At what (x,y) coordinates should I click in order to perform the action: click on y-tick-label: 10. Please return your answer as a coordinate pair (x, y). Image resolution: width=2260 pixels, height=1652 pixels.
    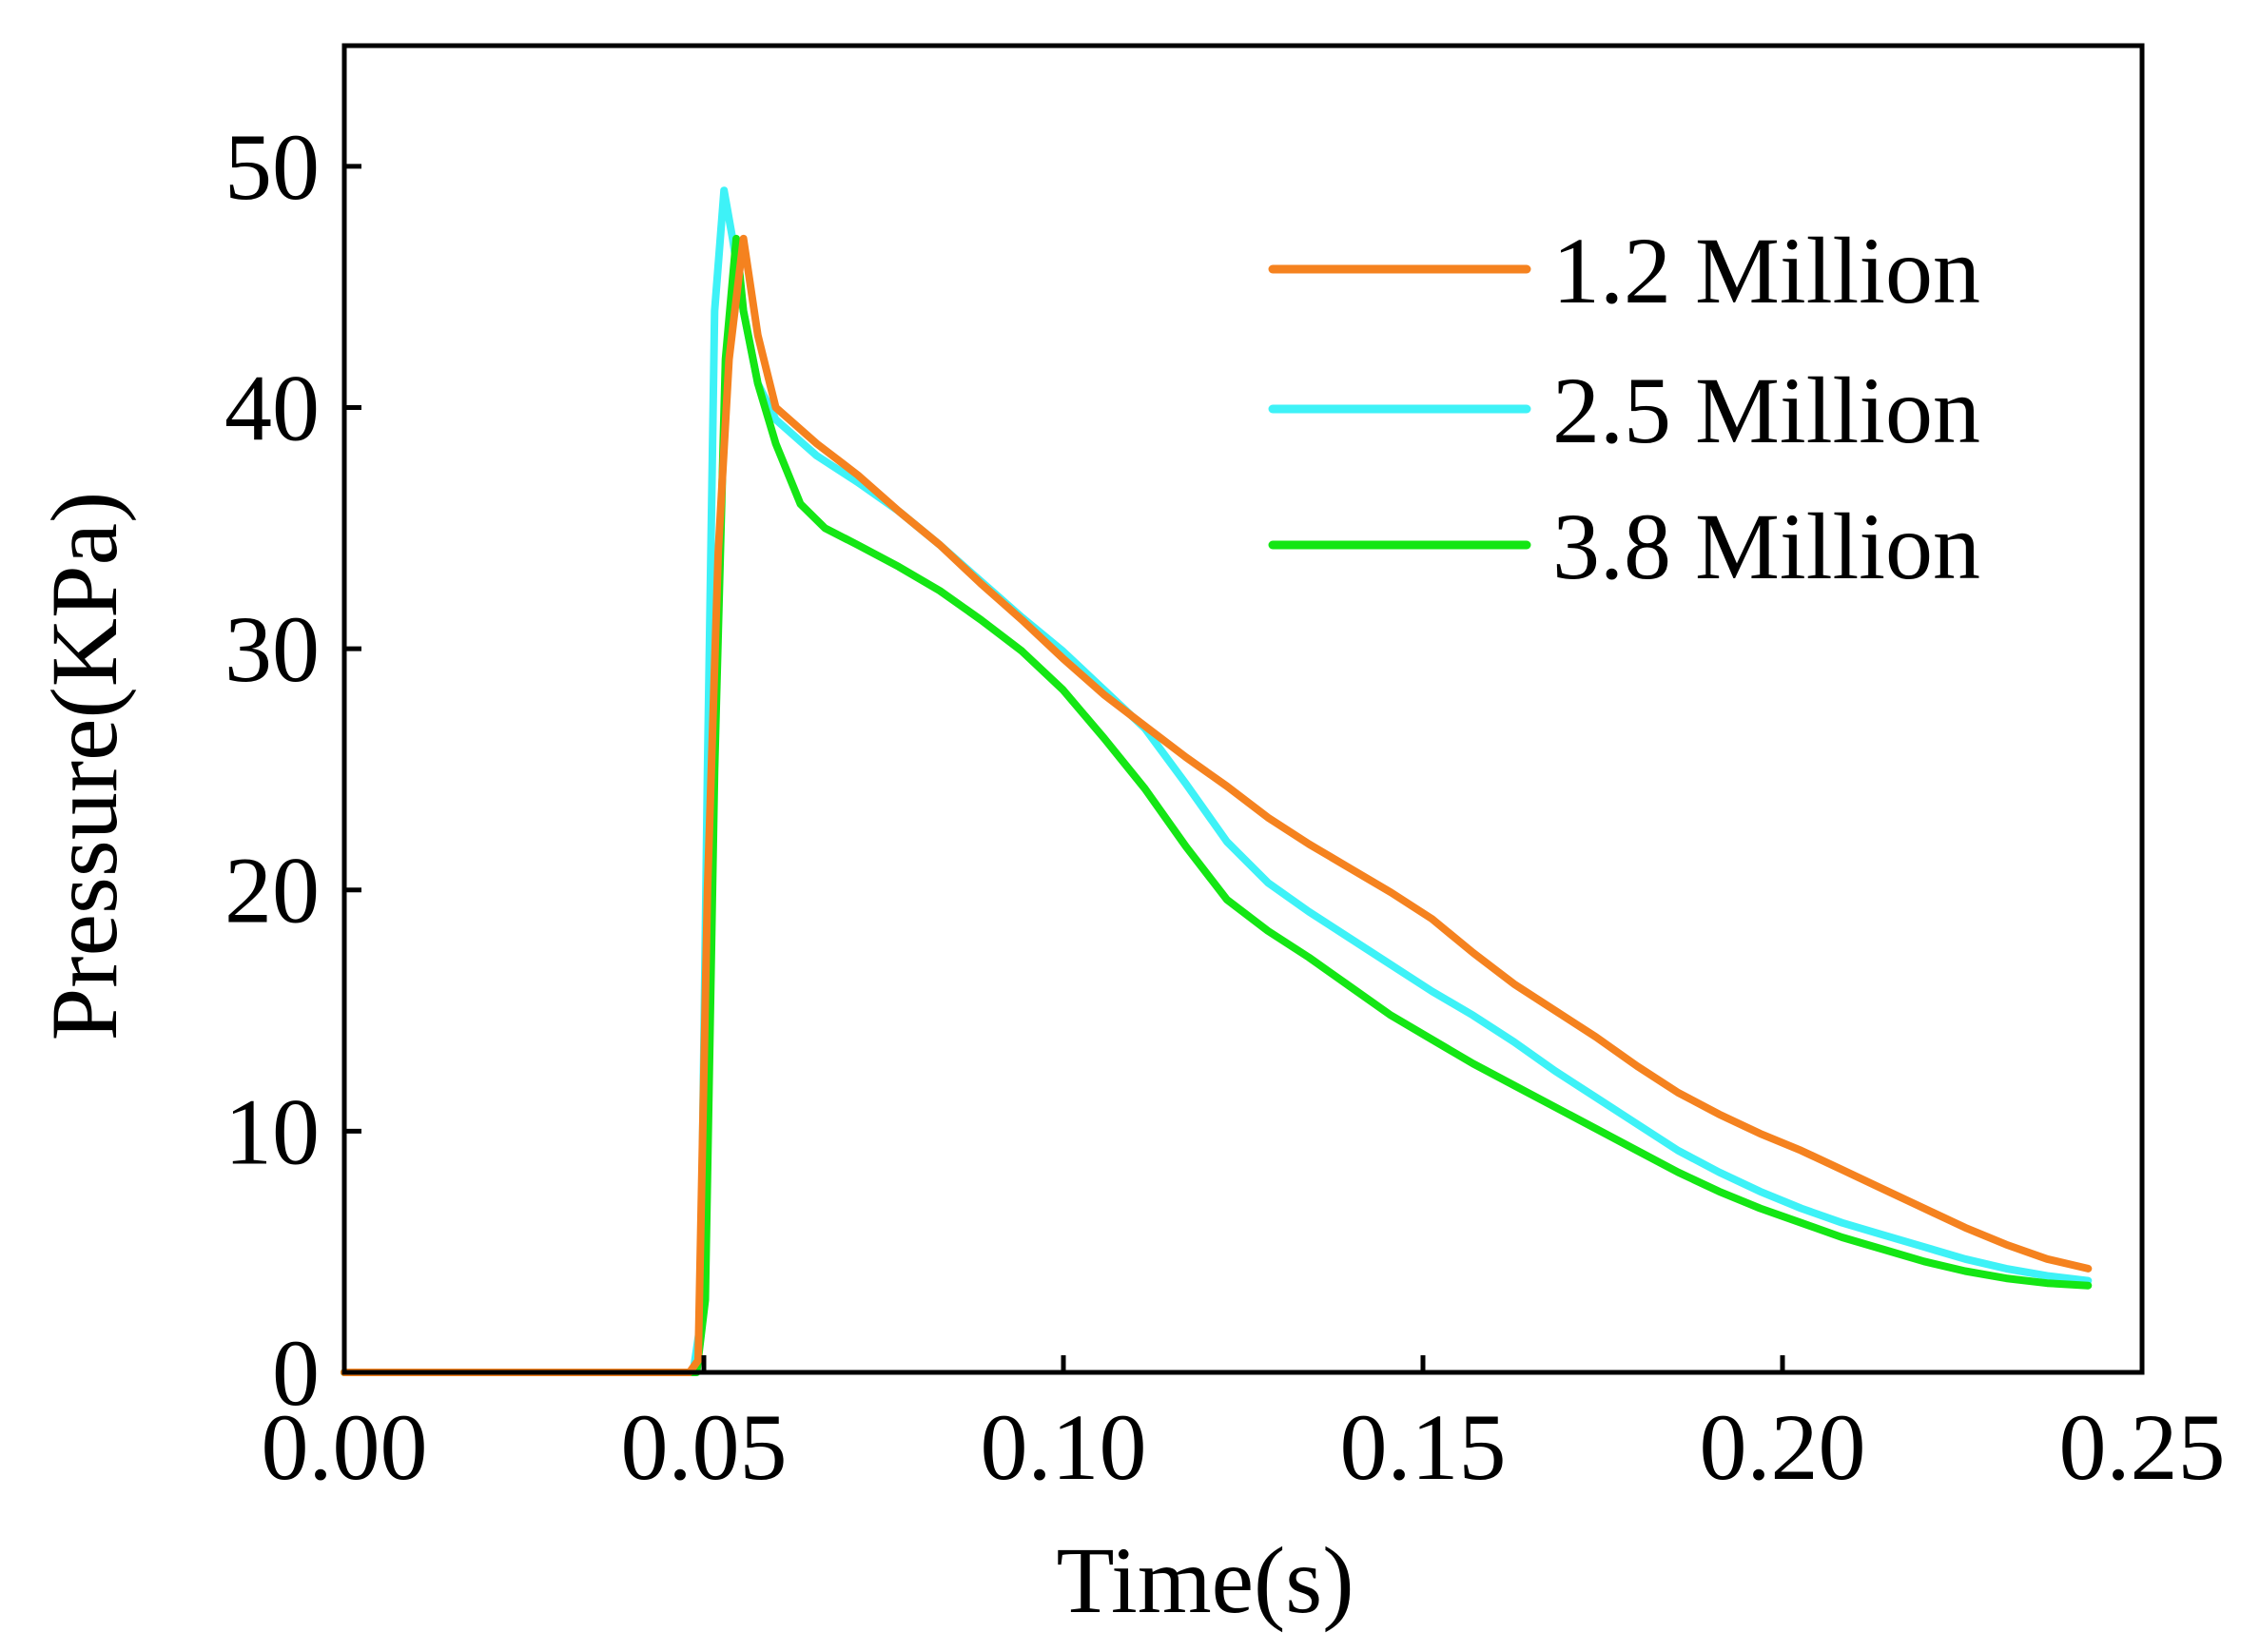
    Looking at the image, I should click on (272, 1131).